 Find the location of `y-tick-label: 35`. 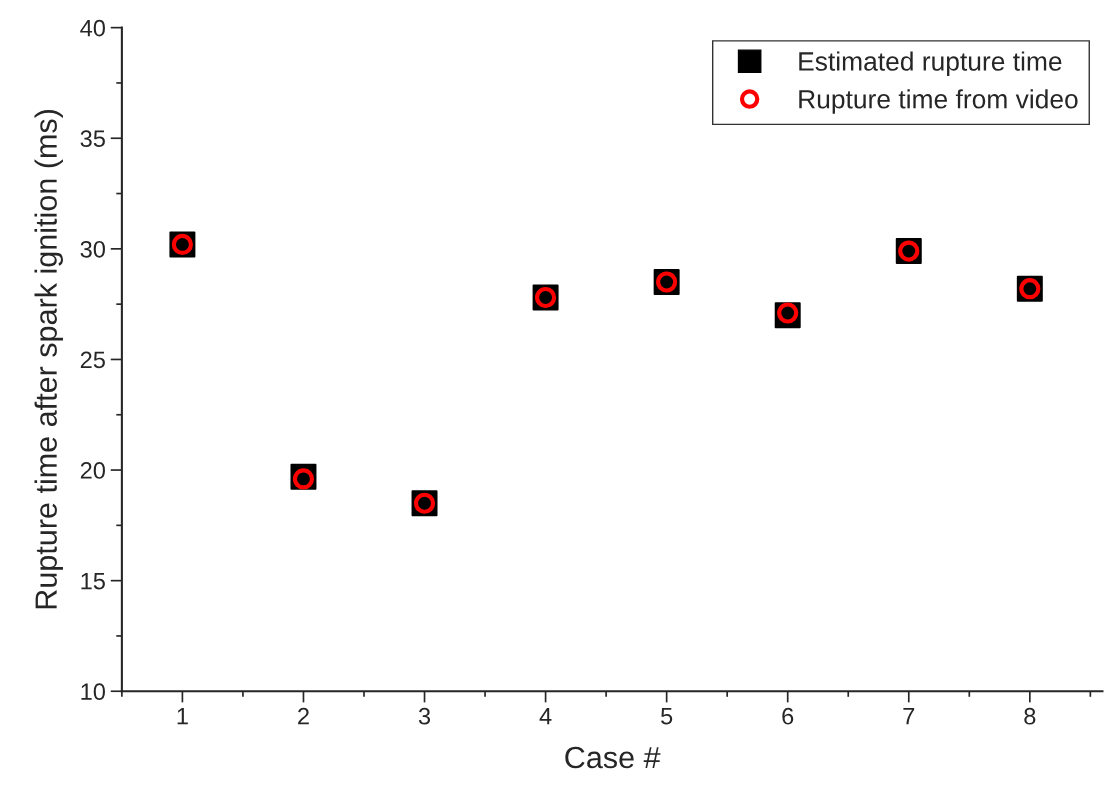

y-tick-label: 35 is located at coordinates (92, 139).